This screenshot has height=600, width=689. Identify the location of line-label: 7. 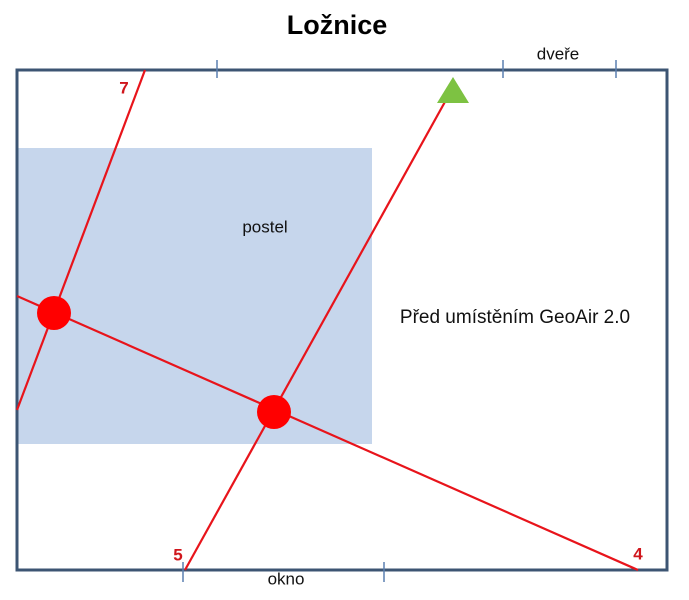
(123, 87).